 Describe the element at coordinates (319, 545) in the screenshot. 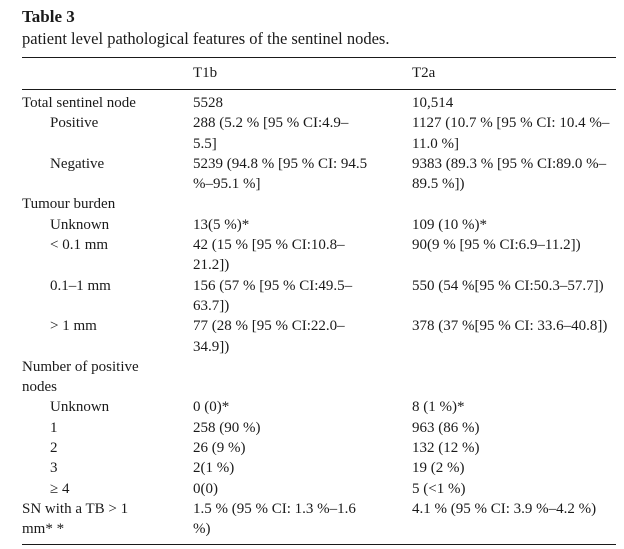

I see `bottom-rule` at that location.